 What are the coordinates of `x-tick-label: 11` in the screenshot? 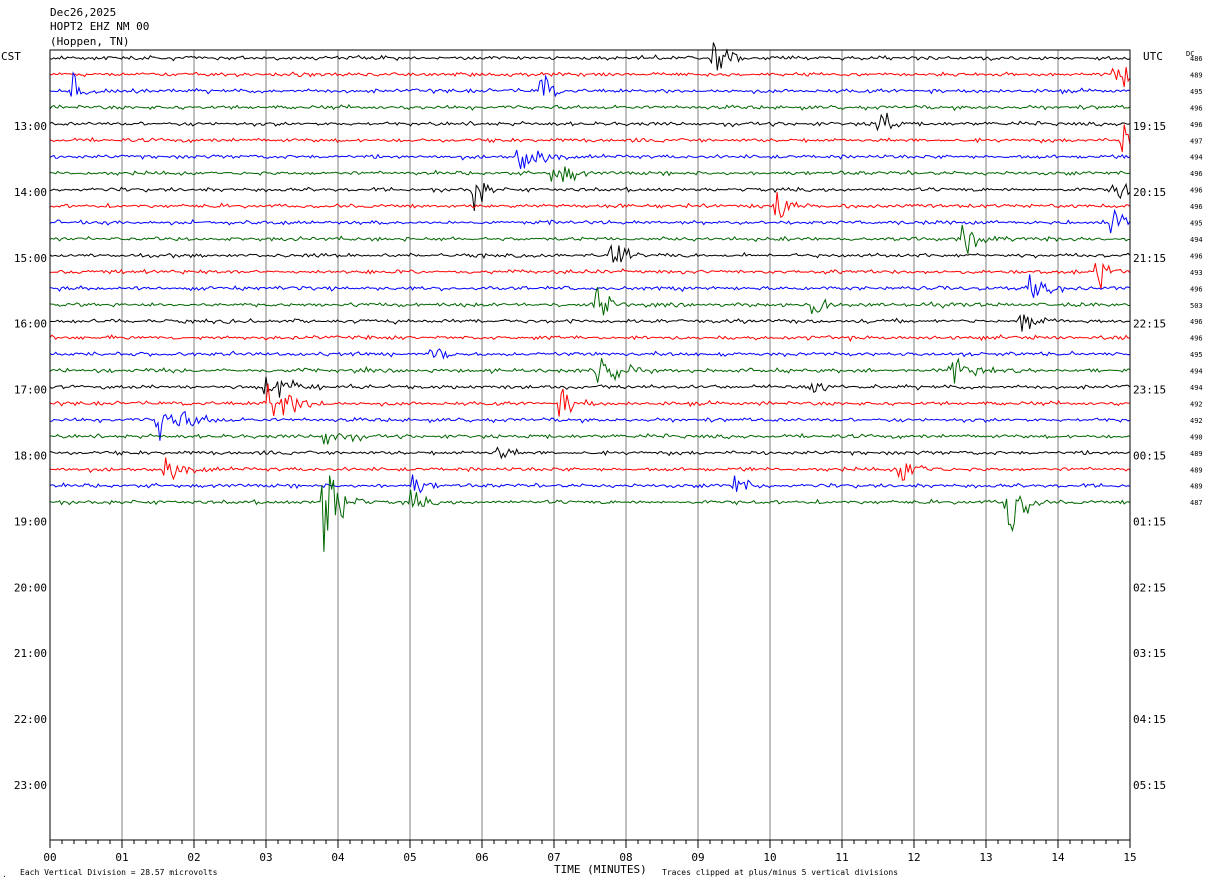 It's located at (841, 857).